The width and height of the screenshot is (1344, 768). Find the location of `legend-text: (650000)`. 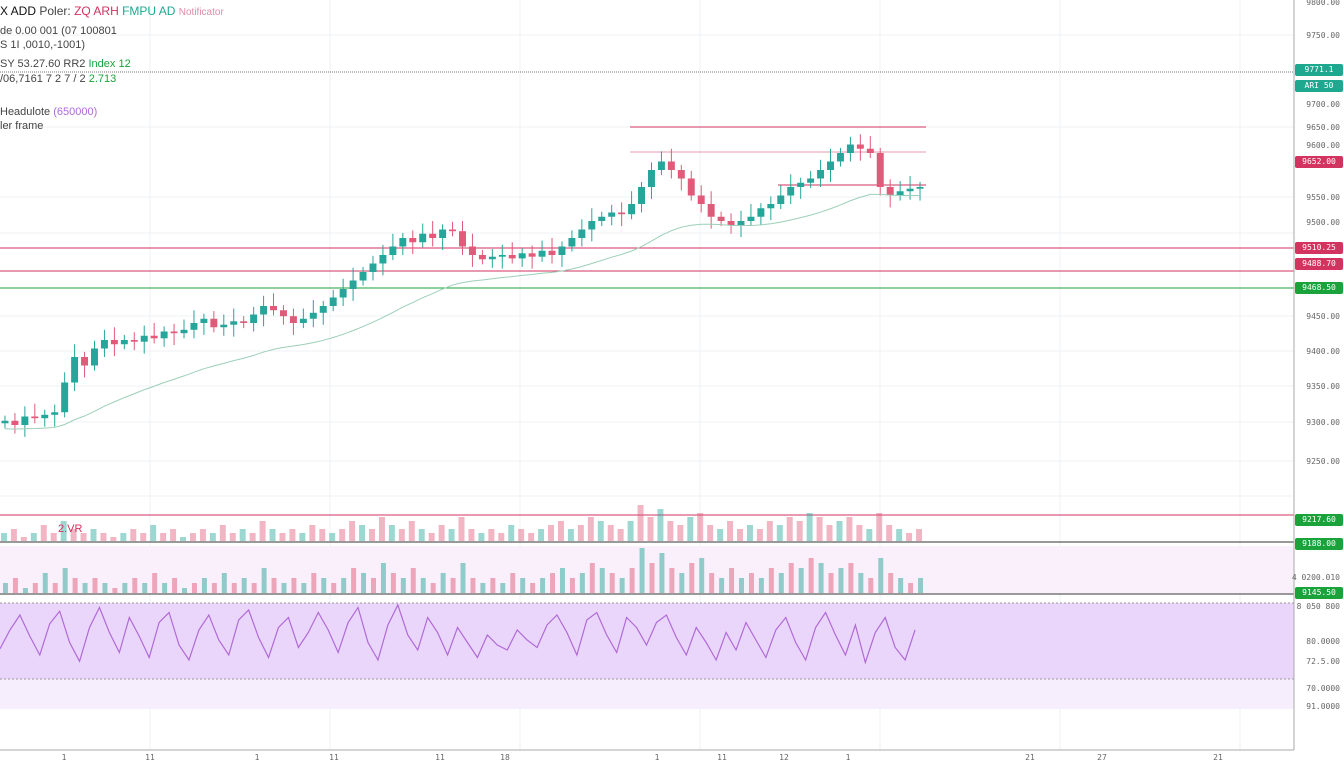

legend-text: (650000) is located at coordinates (75, 112).